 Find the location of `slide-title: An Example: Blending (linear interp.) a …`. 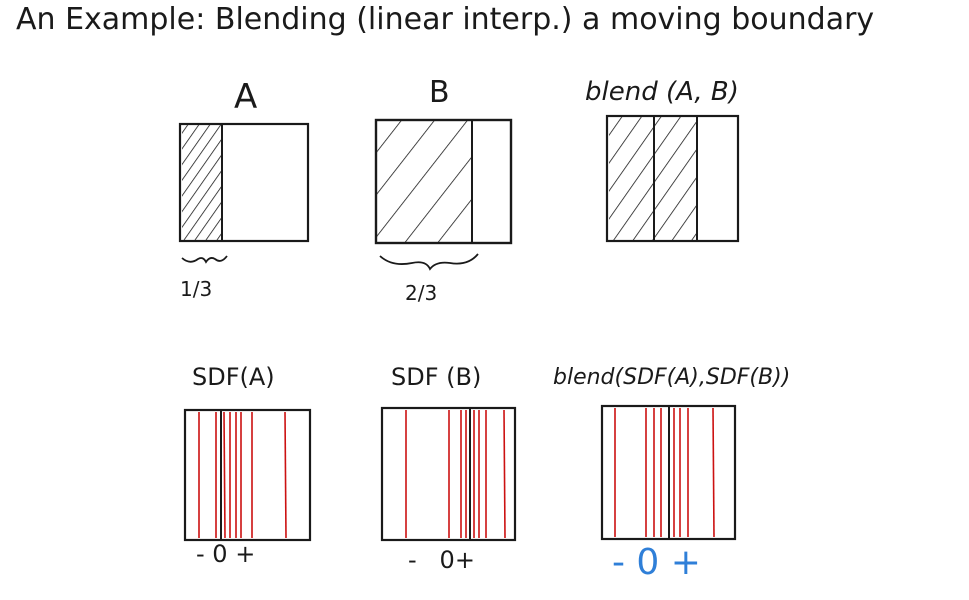

slide-title: An Example: Blending (linear interp.) a … is located at coordinates (445, 19).